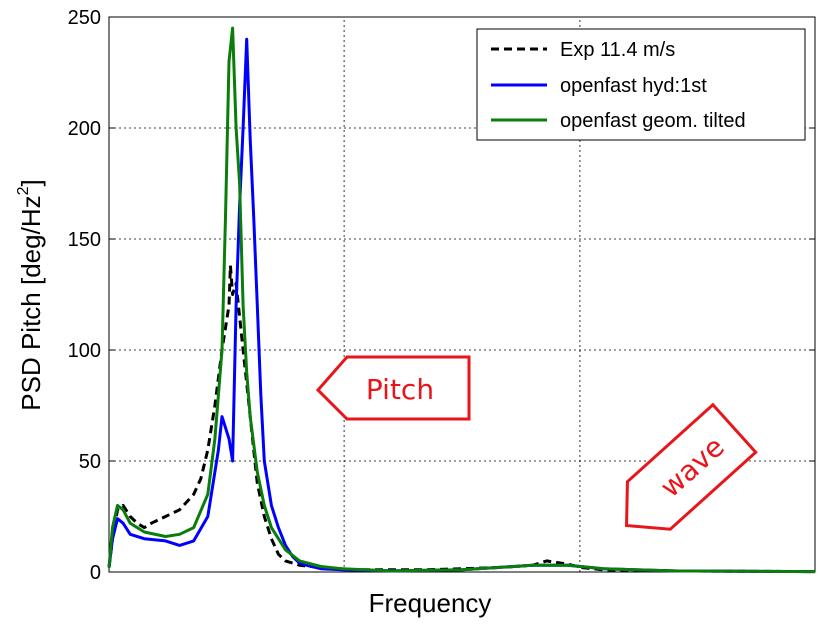 The width and height of the screenshot is (826, 627). What do you see at coordinates (95, 573) in the screenshot?
I see `y-tick-label: 0` at bounding box center [95, 573].